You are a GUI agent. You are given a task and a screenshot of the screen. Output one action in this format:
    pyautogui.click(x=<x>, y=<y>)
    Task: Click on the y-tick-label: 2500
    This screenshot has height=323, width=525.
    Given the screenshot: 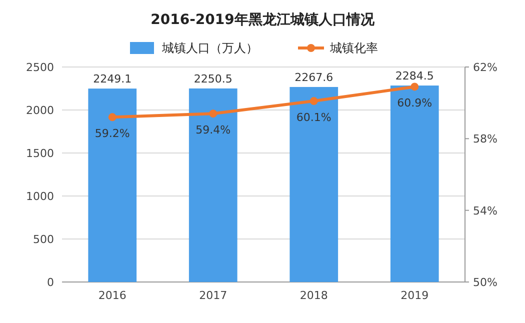 What is the action you would take?
    pyautogui.click(x=40, y=67)
    